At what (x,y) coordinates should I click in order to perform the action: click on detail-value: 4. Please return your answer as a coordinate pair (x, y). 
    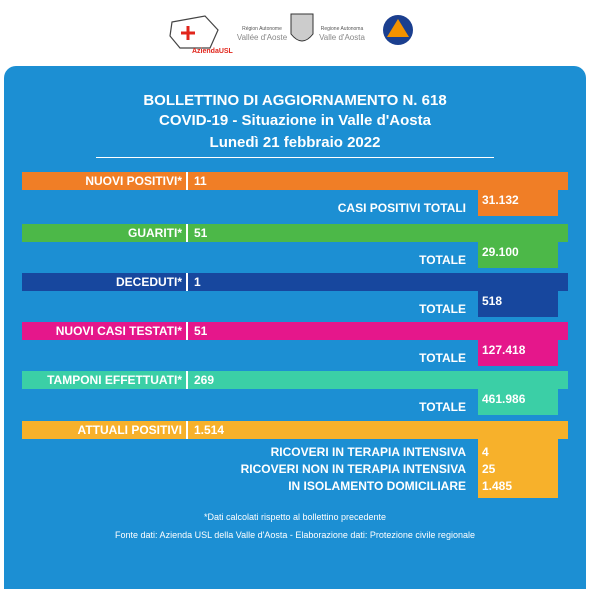
    Looking at the image, I should click on (485, 452).